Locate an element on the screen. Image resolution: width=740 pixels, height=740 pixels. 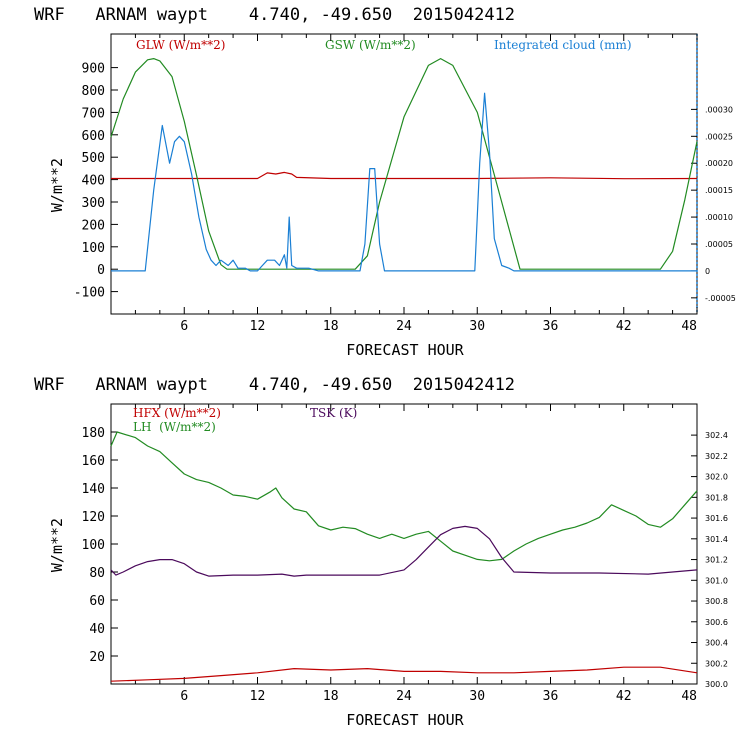
y-tick-label: 140 is located at coordinates (93, 489).